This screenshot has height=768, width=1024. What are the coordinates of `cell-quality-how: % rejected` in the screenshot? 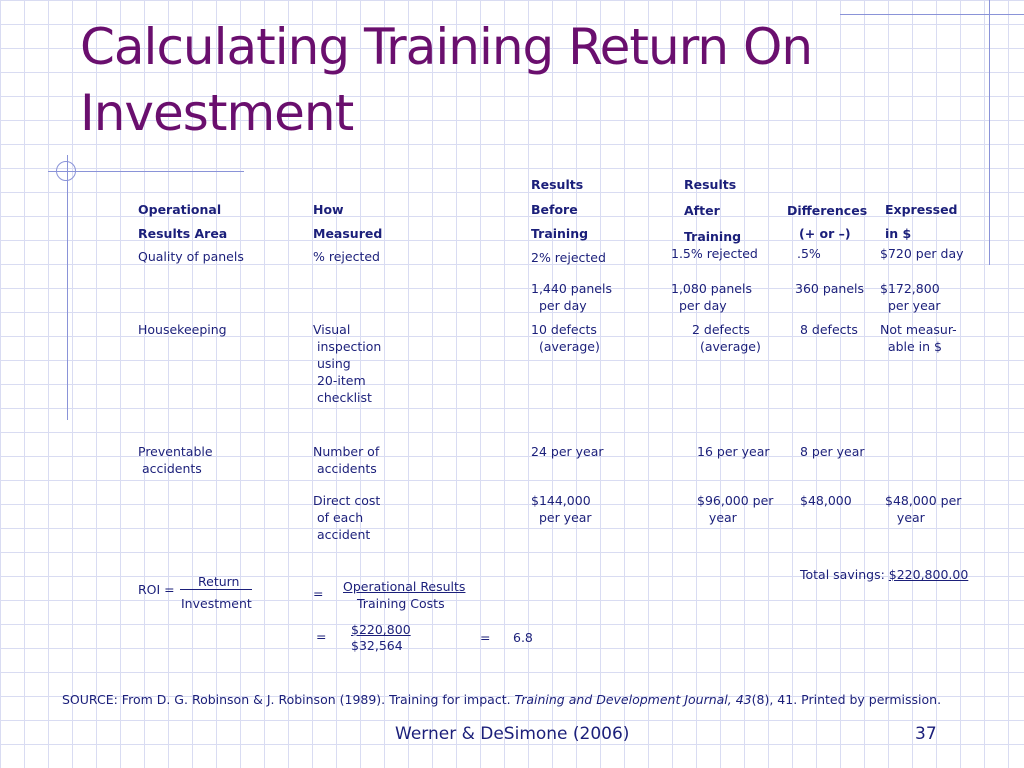 It's located at (346, 256).